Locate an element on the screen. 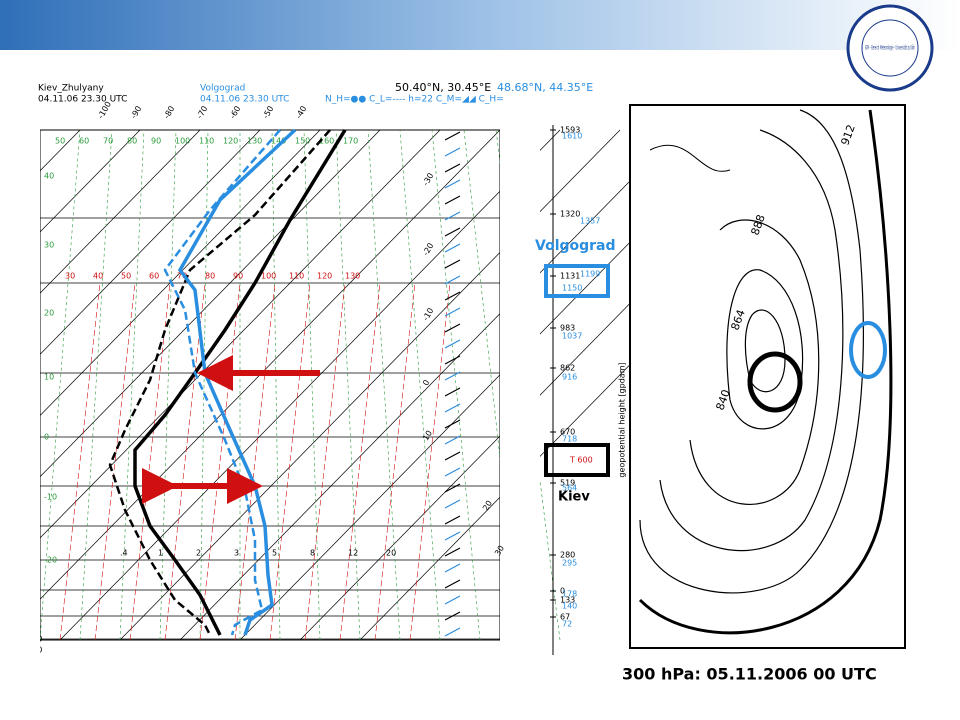  red-label: 80 is located at coordinates (210, 276).